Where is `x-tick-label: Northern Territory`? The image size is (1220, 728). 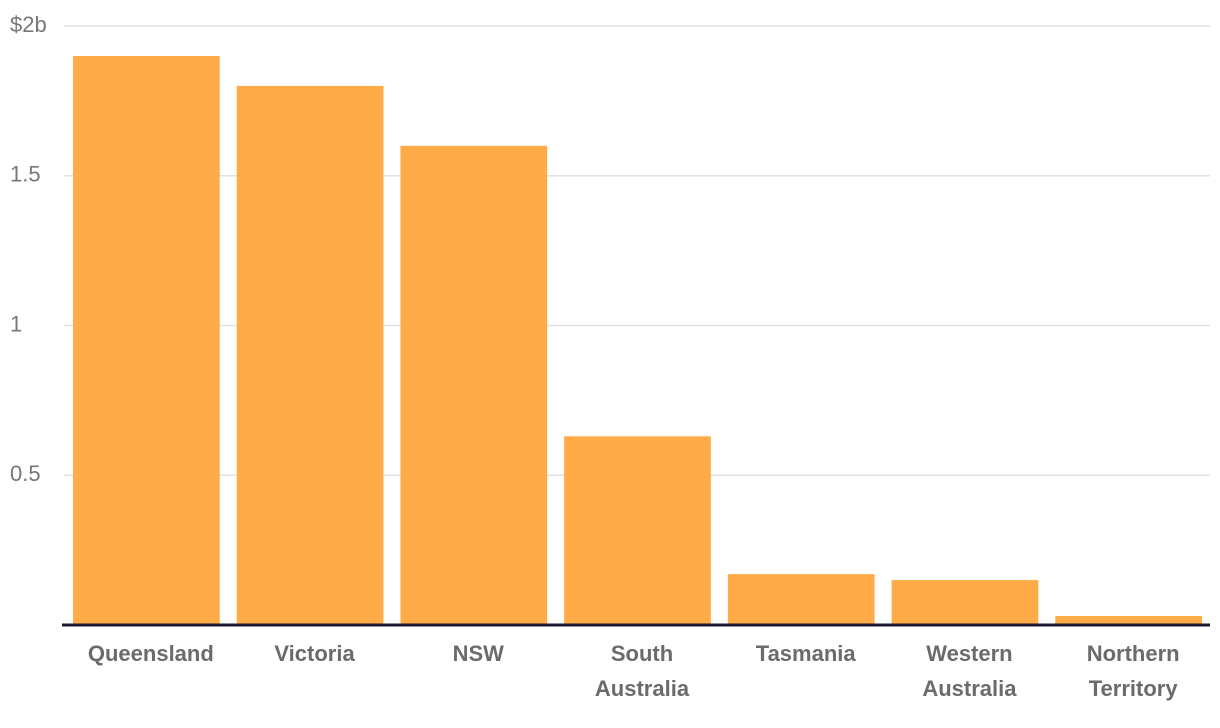 x-tick-label: Northern Territory is located at coordinates (1133, 671).